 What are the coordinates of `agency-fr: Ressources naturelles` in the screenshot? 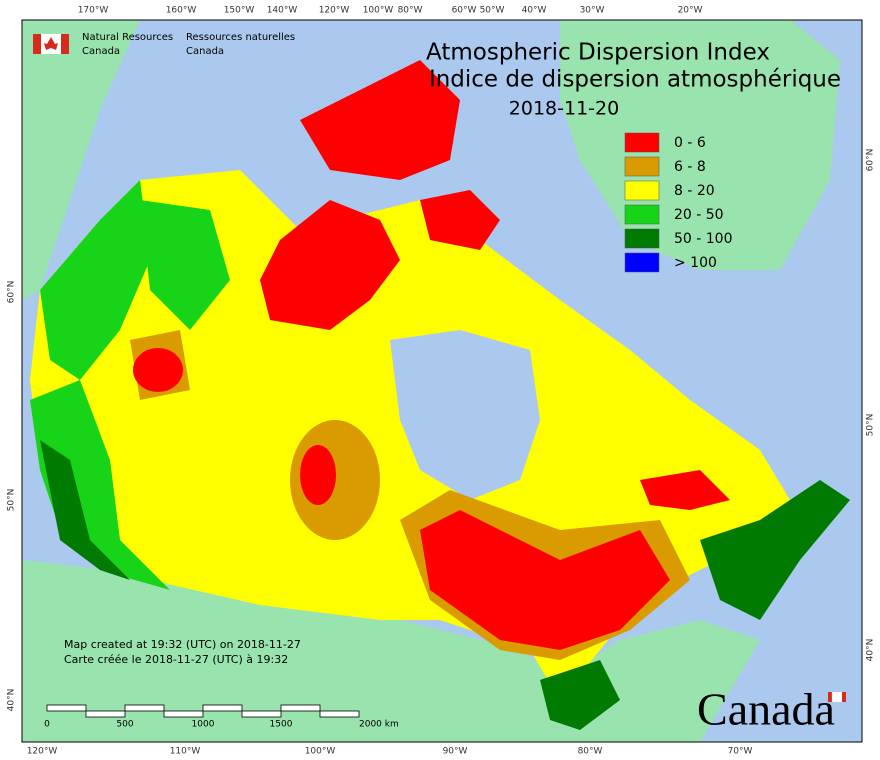 It's located at (240, 37).